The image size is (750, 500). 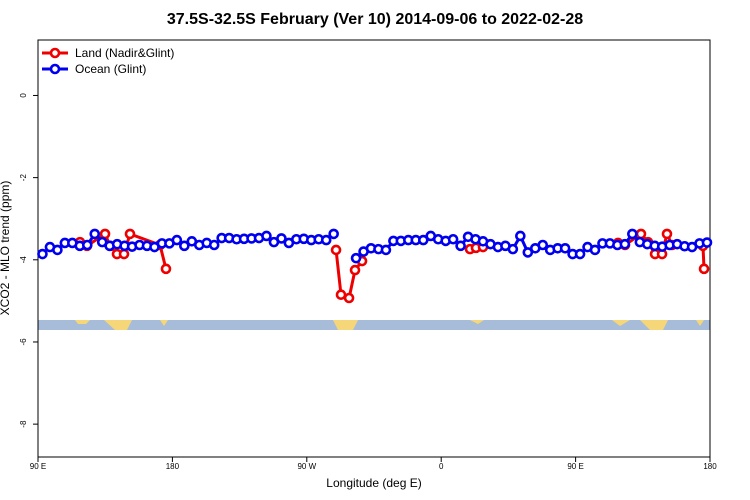 I want to click on y-axis-label: XCO2 - MLO trend (ppm), so click(x=6, y=248).